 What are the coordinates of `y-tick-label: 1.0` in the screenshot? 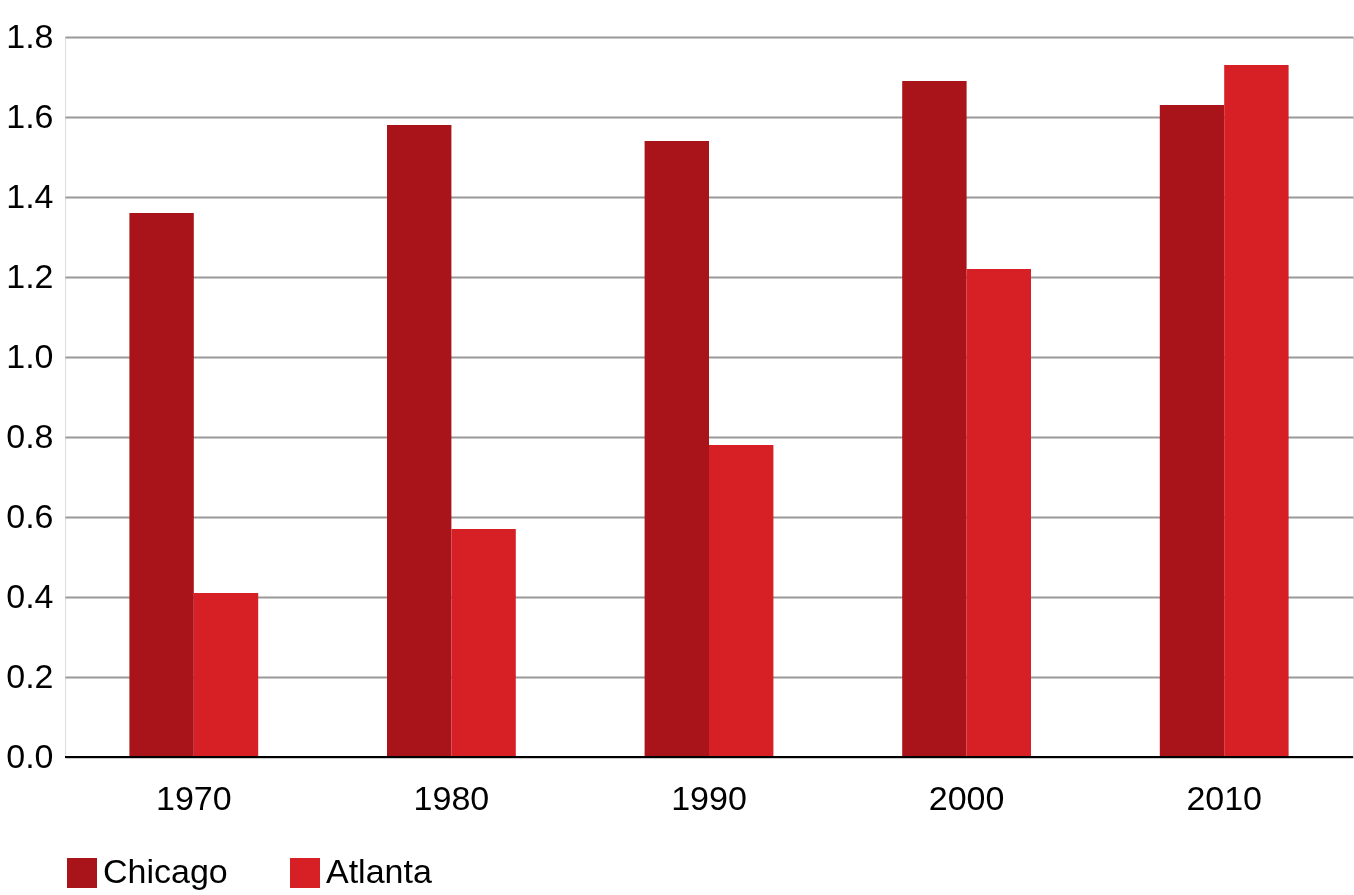 It's located at (30, 355).